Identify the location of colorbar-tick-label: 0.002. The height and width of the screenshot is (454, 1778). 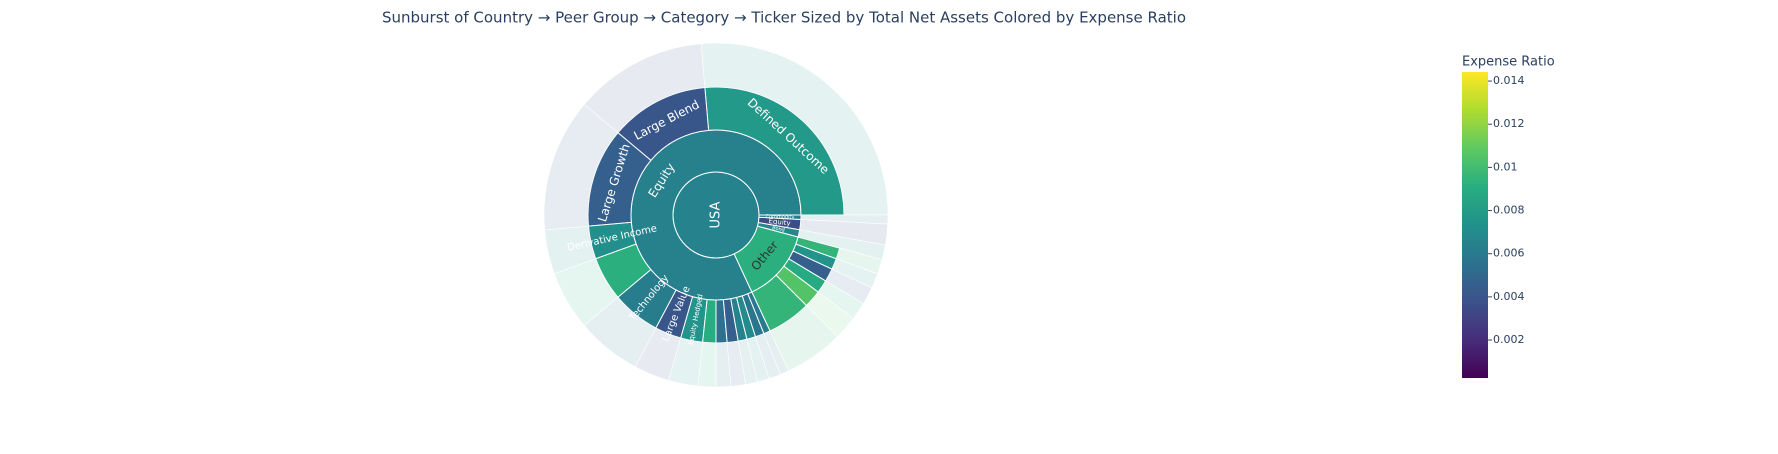
(1509, 339).